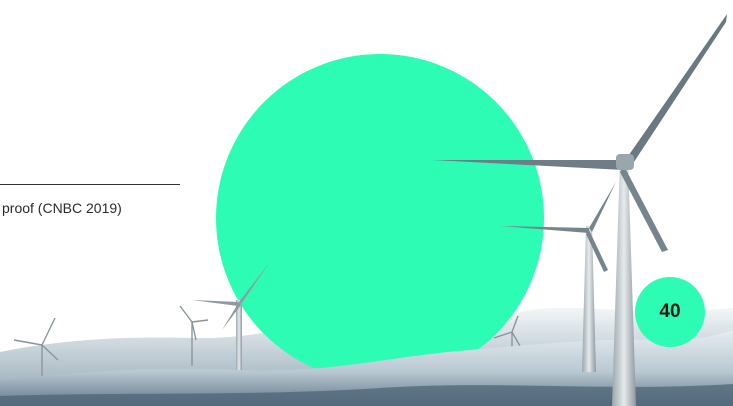  Describe the element at coordinates (366, 395) in the screenshot. I see `hill-shadow` at that location.